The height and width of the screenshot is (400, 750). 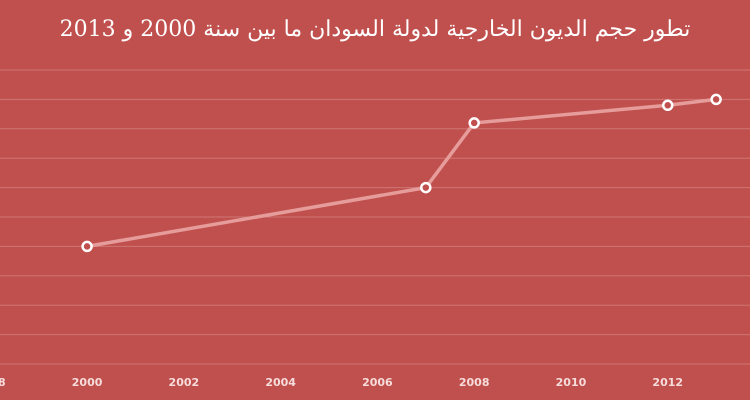 What do you see at coordinates (3, 382) in the screenshot?
I see `x-tick-label: 1998` at bounding box center [3, 382].